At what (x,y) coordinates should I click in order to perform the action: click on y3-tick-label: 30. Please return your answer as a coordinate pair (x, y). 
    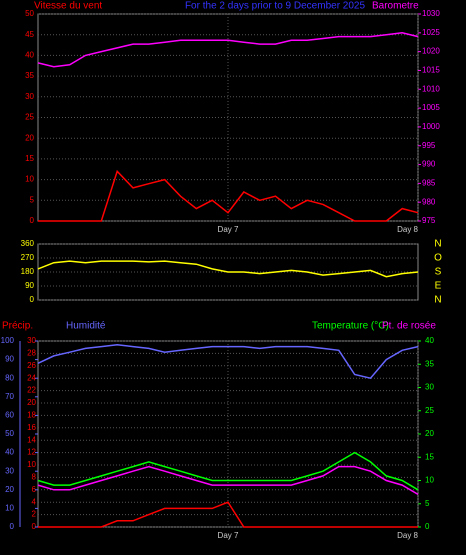
    Looking at the image, I should click on (9, 470).